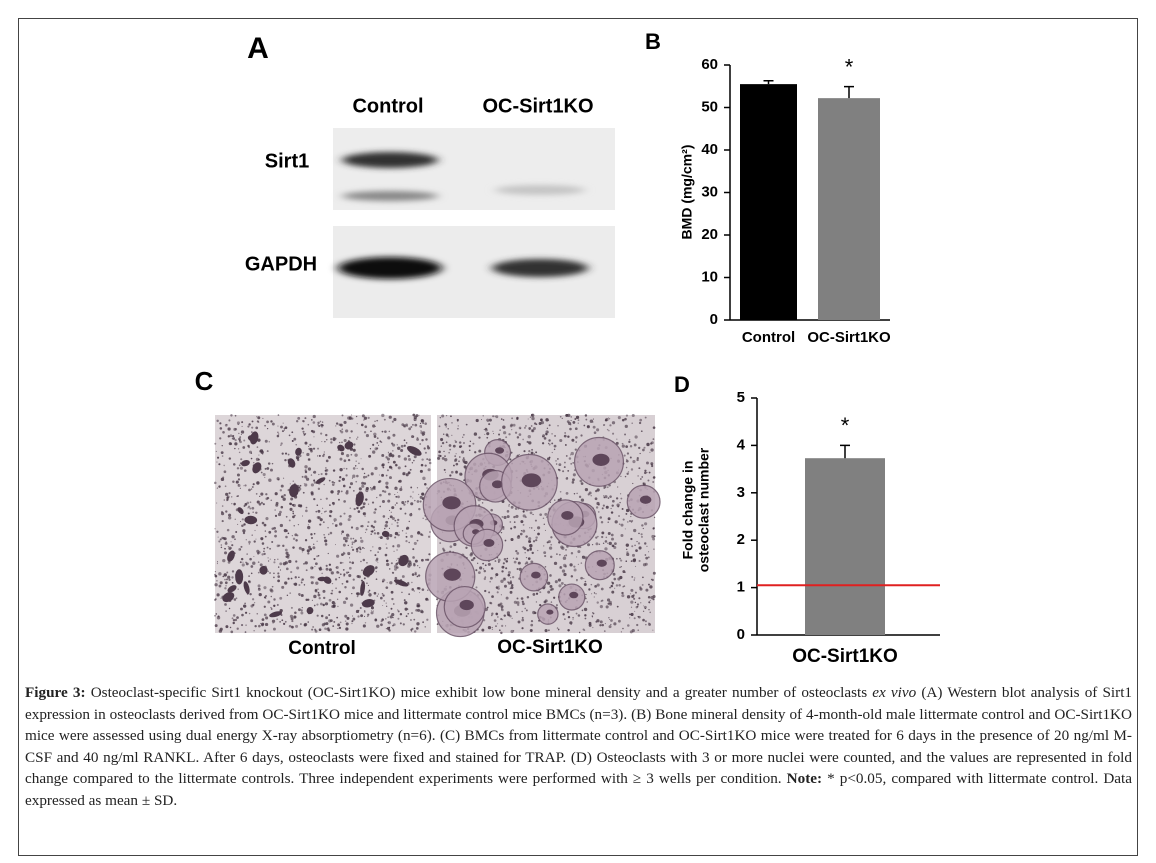  What do you see at coordinates (537, 106) in the screenshot?
I see `column-label: OC-Sirt1KO` at bounding box center [537, 106].